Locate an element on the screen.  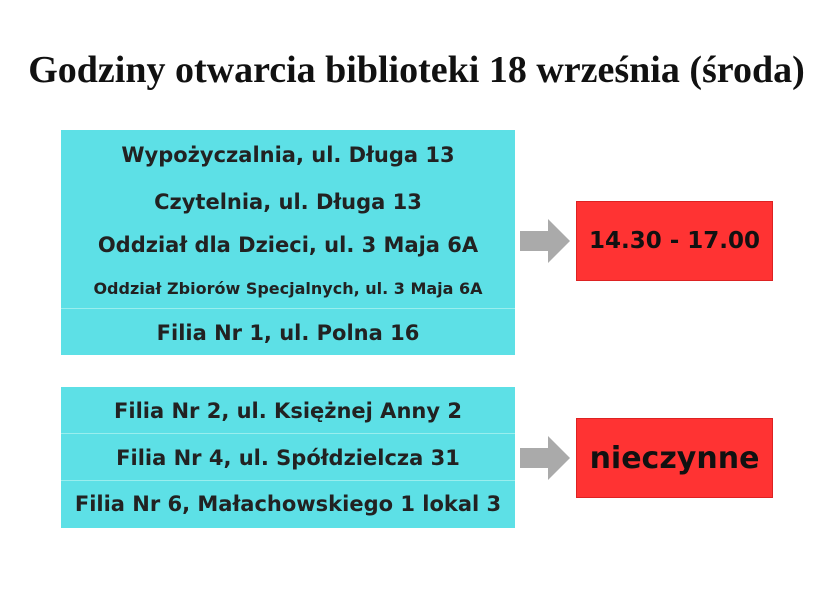
location: Filia Nr 1, ul. Polna 16 is located at coordinates (288, 333).